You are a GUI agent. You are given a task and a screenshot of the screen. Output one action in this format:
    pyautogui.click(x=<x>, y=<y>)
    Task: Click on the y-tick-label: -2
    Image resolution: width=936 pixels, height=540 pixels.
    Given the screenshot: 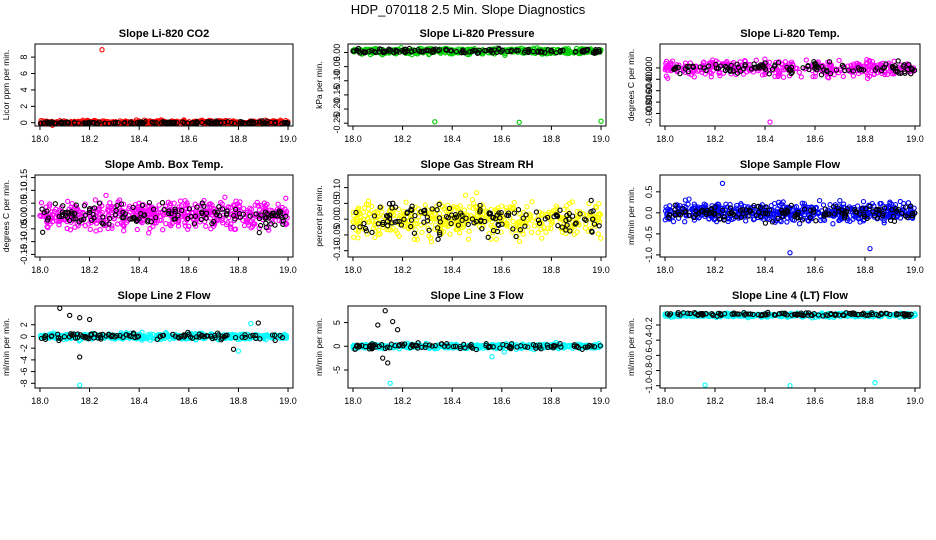 What is the action you would take?
    pyautogui.click(x=24, y=348)
    